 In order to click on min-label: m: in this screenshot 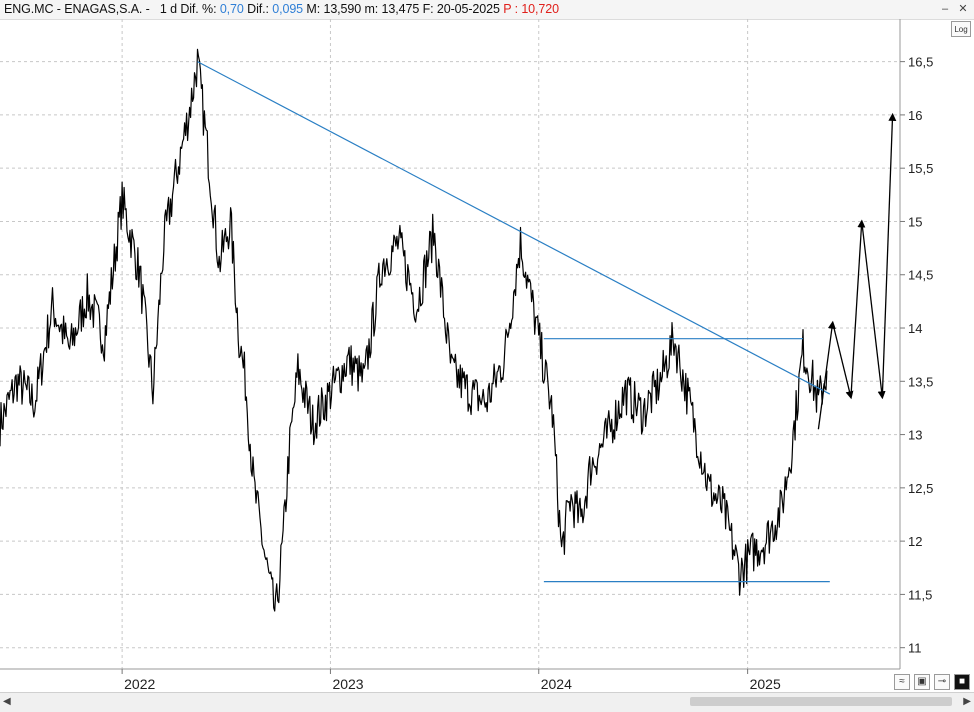, I will do `click(371, 9)`.